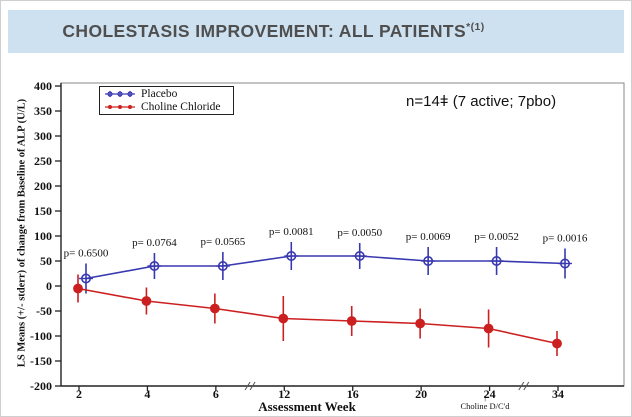  I want to click on legend-label-choline-chloride: Choline Chloride, so click(181, 106).